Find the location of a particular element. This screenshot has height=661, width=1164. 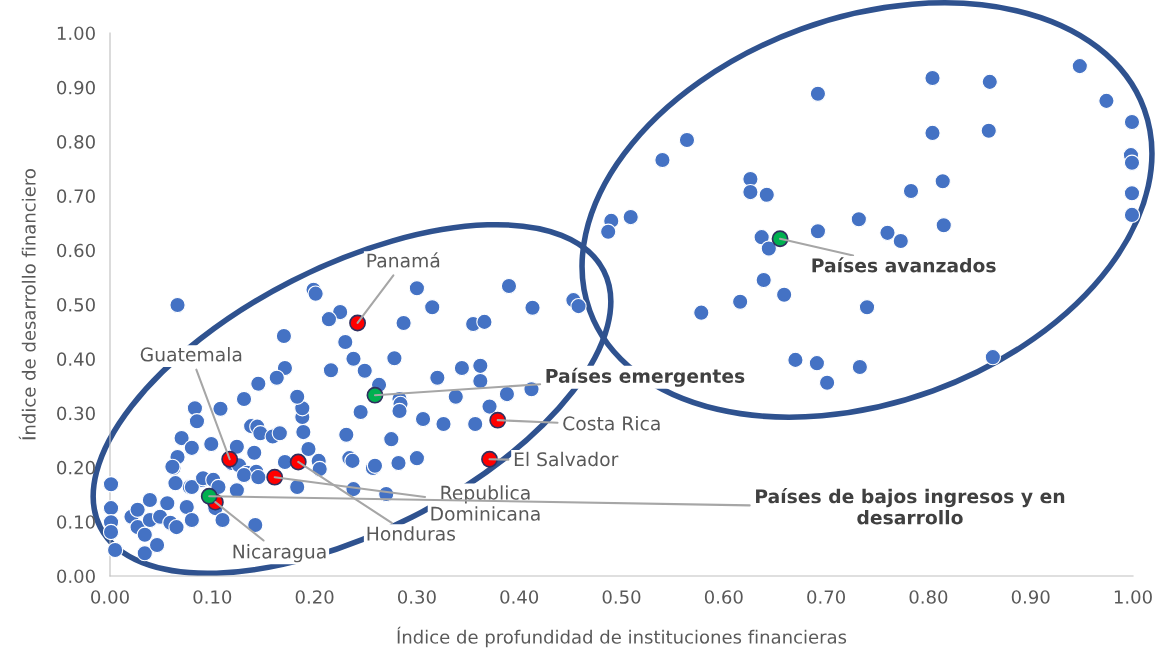

y-tick-label: 0.20 is located at coordinates (76, 467).